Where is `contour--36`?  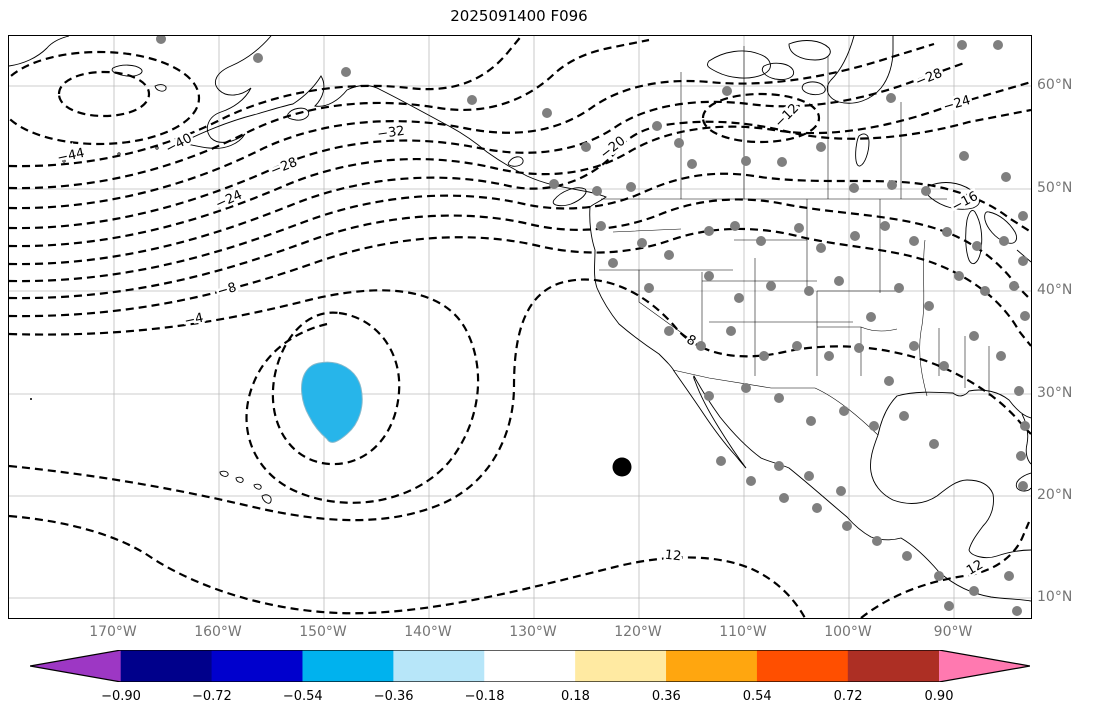
contour--36 is located at coordinates (329, 114).